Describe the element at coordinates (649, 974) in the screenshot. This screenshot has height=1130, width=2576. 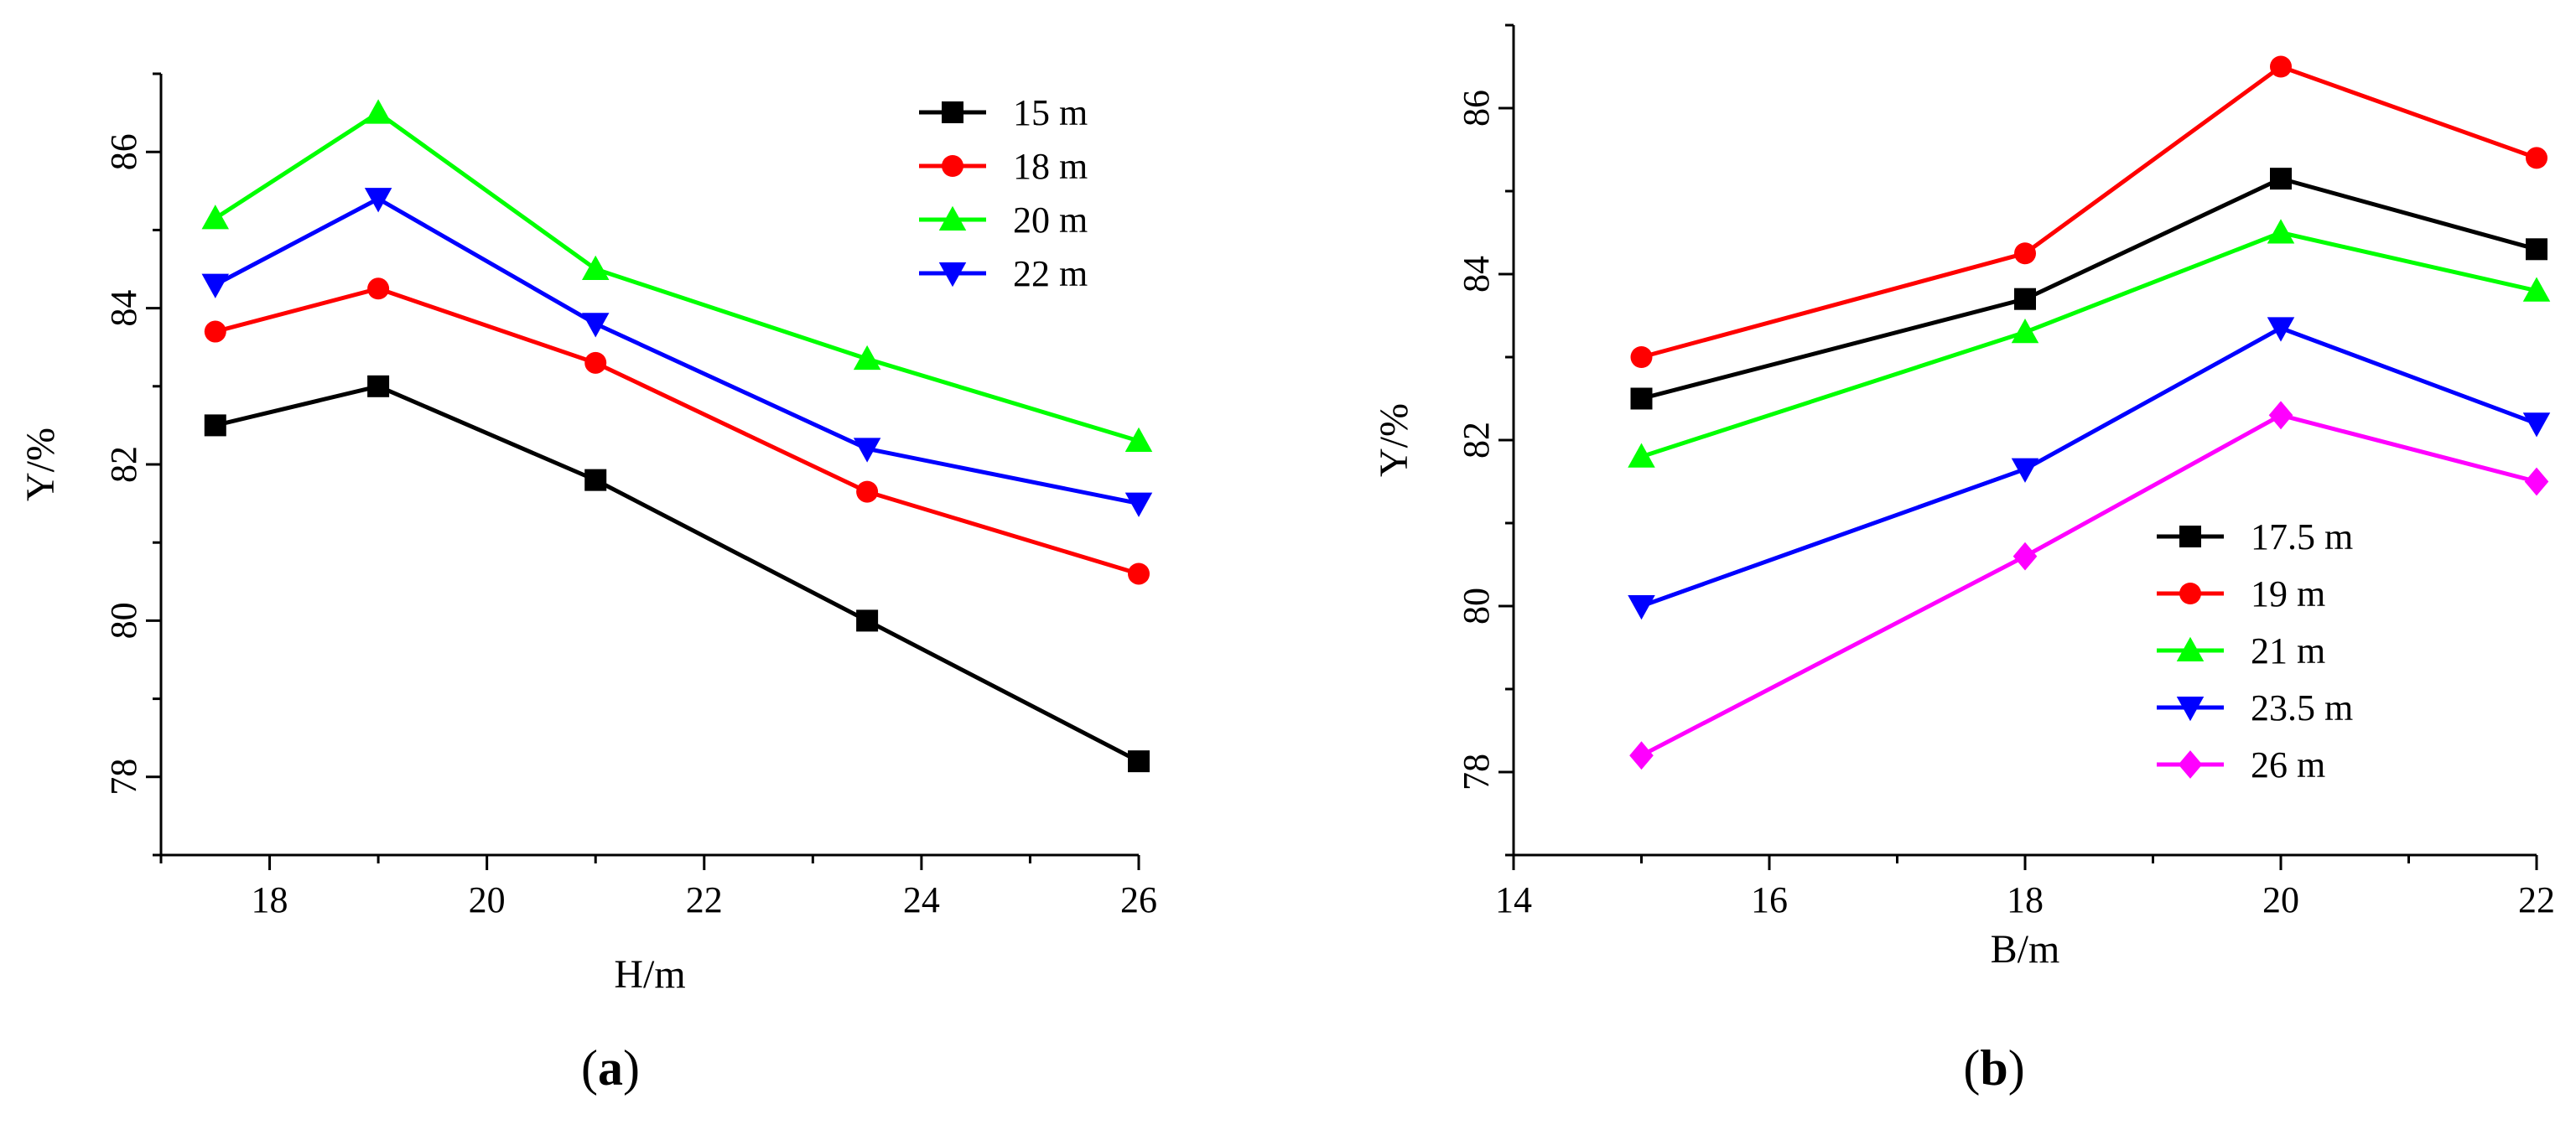
I see `x-axis-label: H/m` at that location.